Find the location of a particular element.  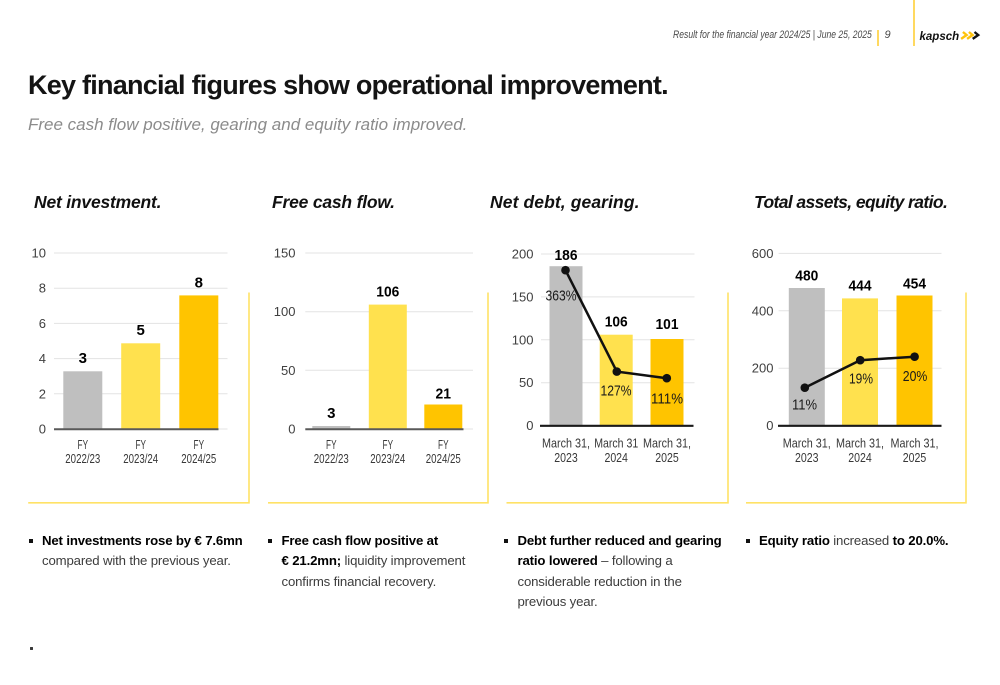

svg-text: 10 is located at coordinates (39, 253).